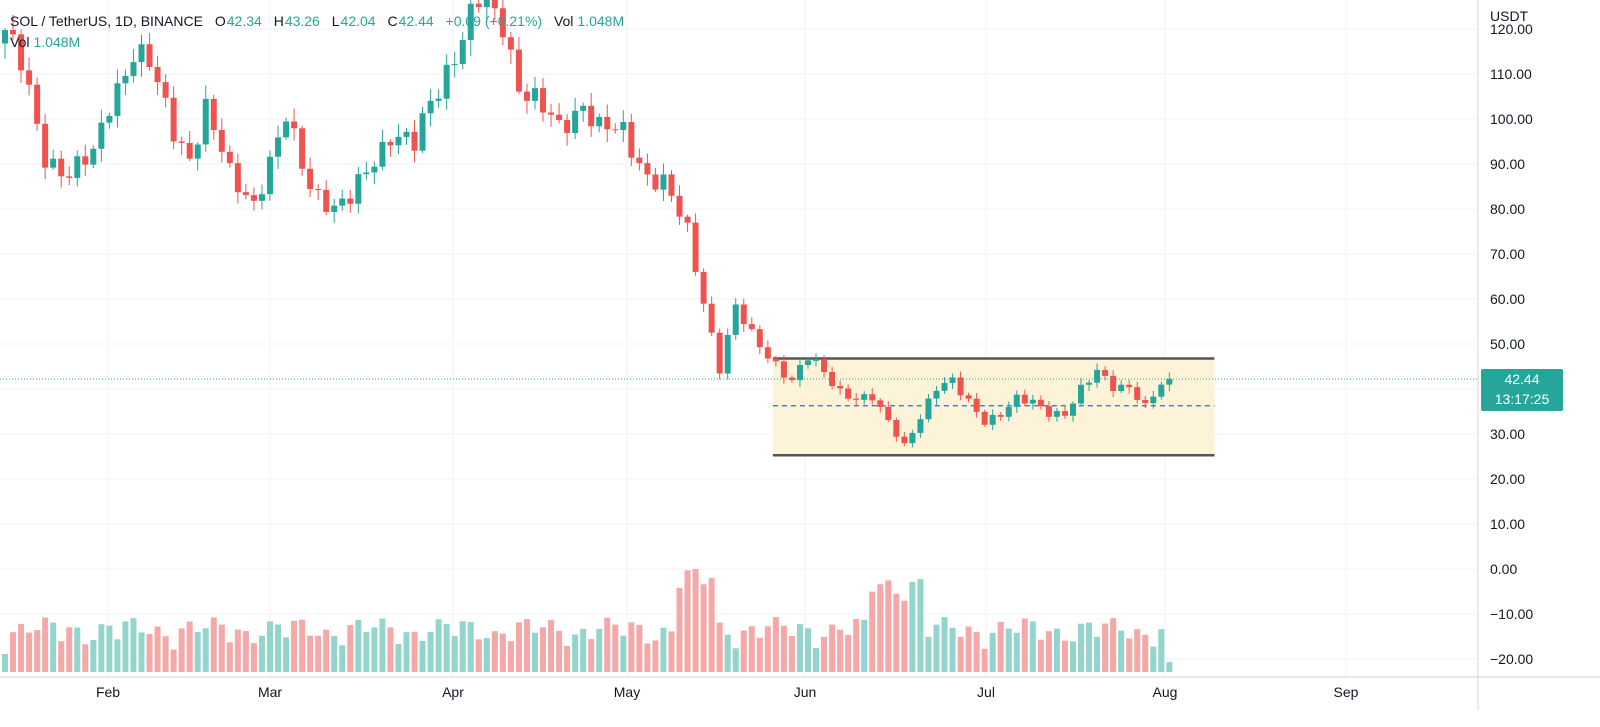 The height and width of the screenshot is (727, 1600). I want to click on close-value: 42.44, so click(416, 21).